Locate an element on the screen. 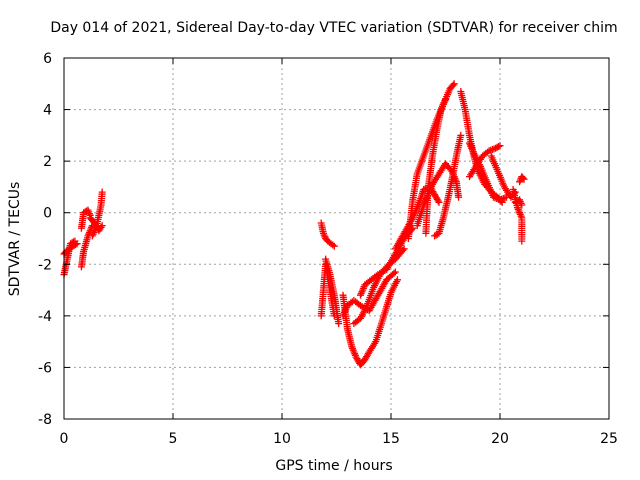 Image resolution: width=640 pixels, height=480 pixels. x-tick-label: 20 is located at coordinates (500, 439).